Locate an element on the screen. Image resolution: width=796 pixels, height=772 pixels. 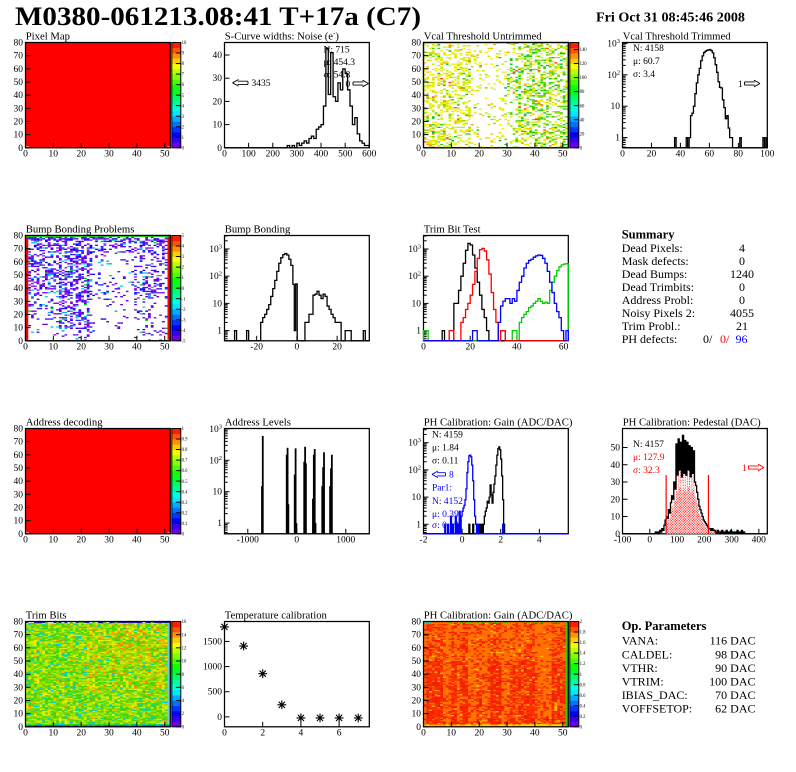
svg-text: PH defects: is located at coordinates (650, 339).